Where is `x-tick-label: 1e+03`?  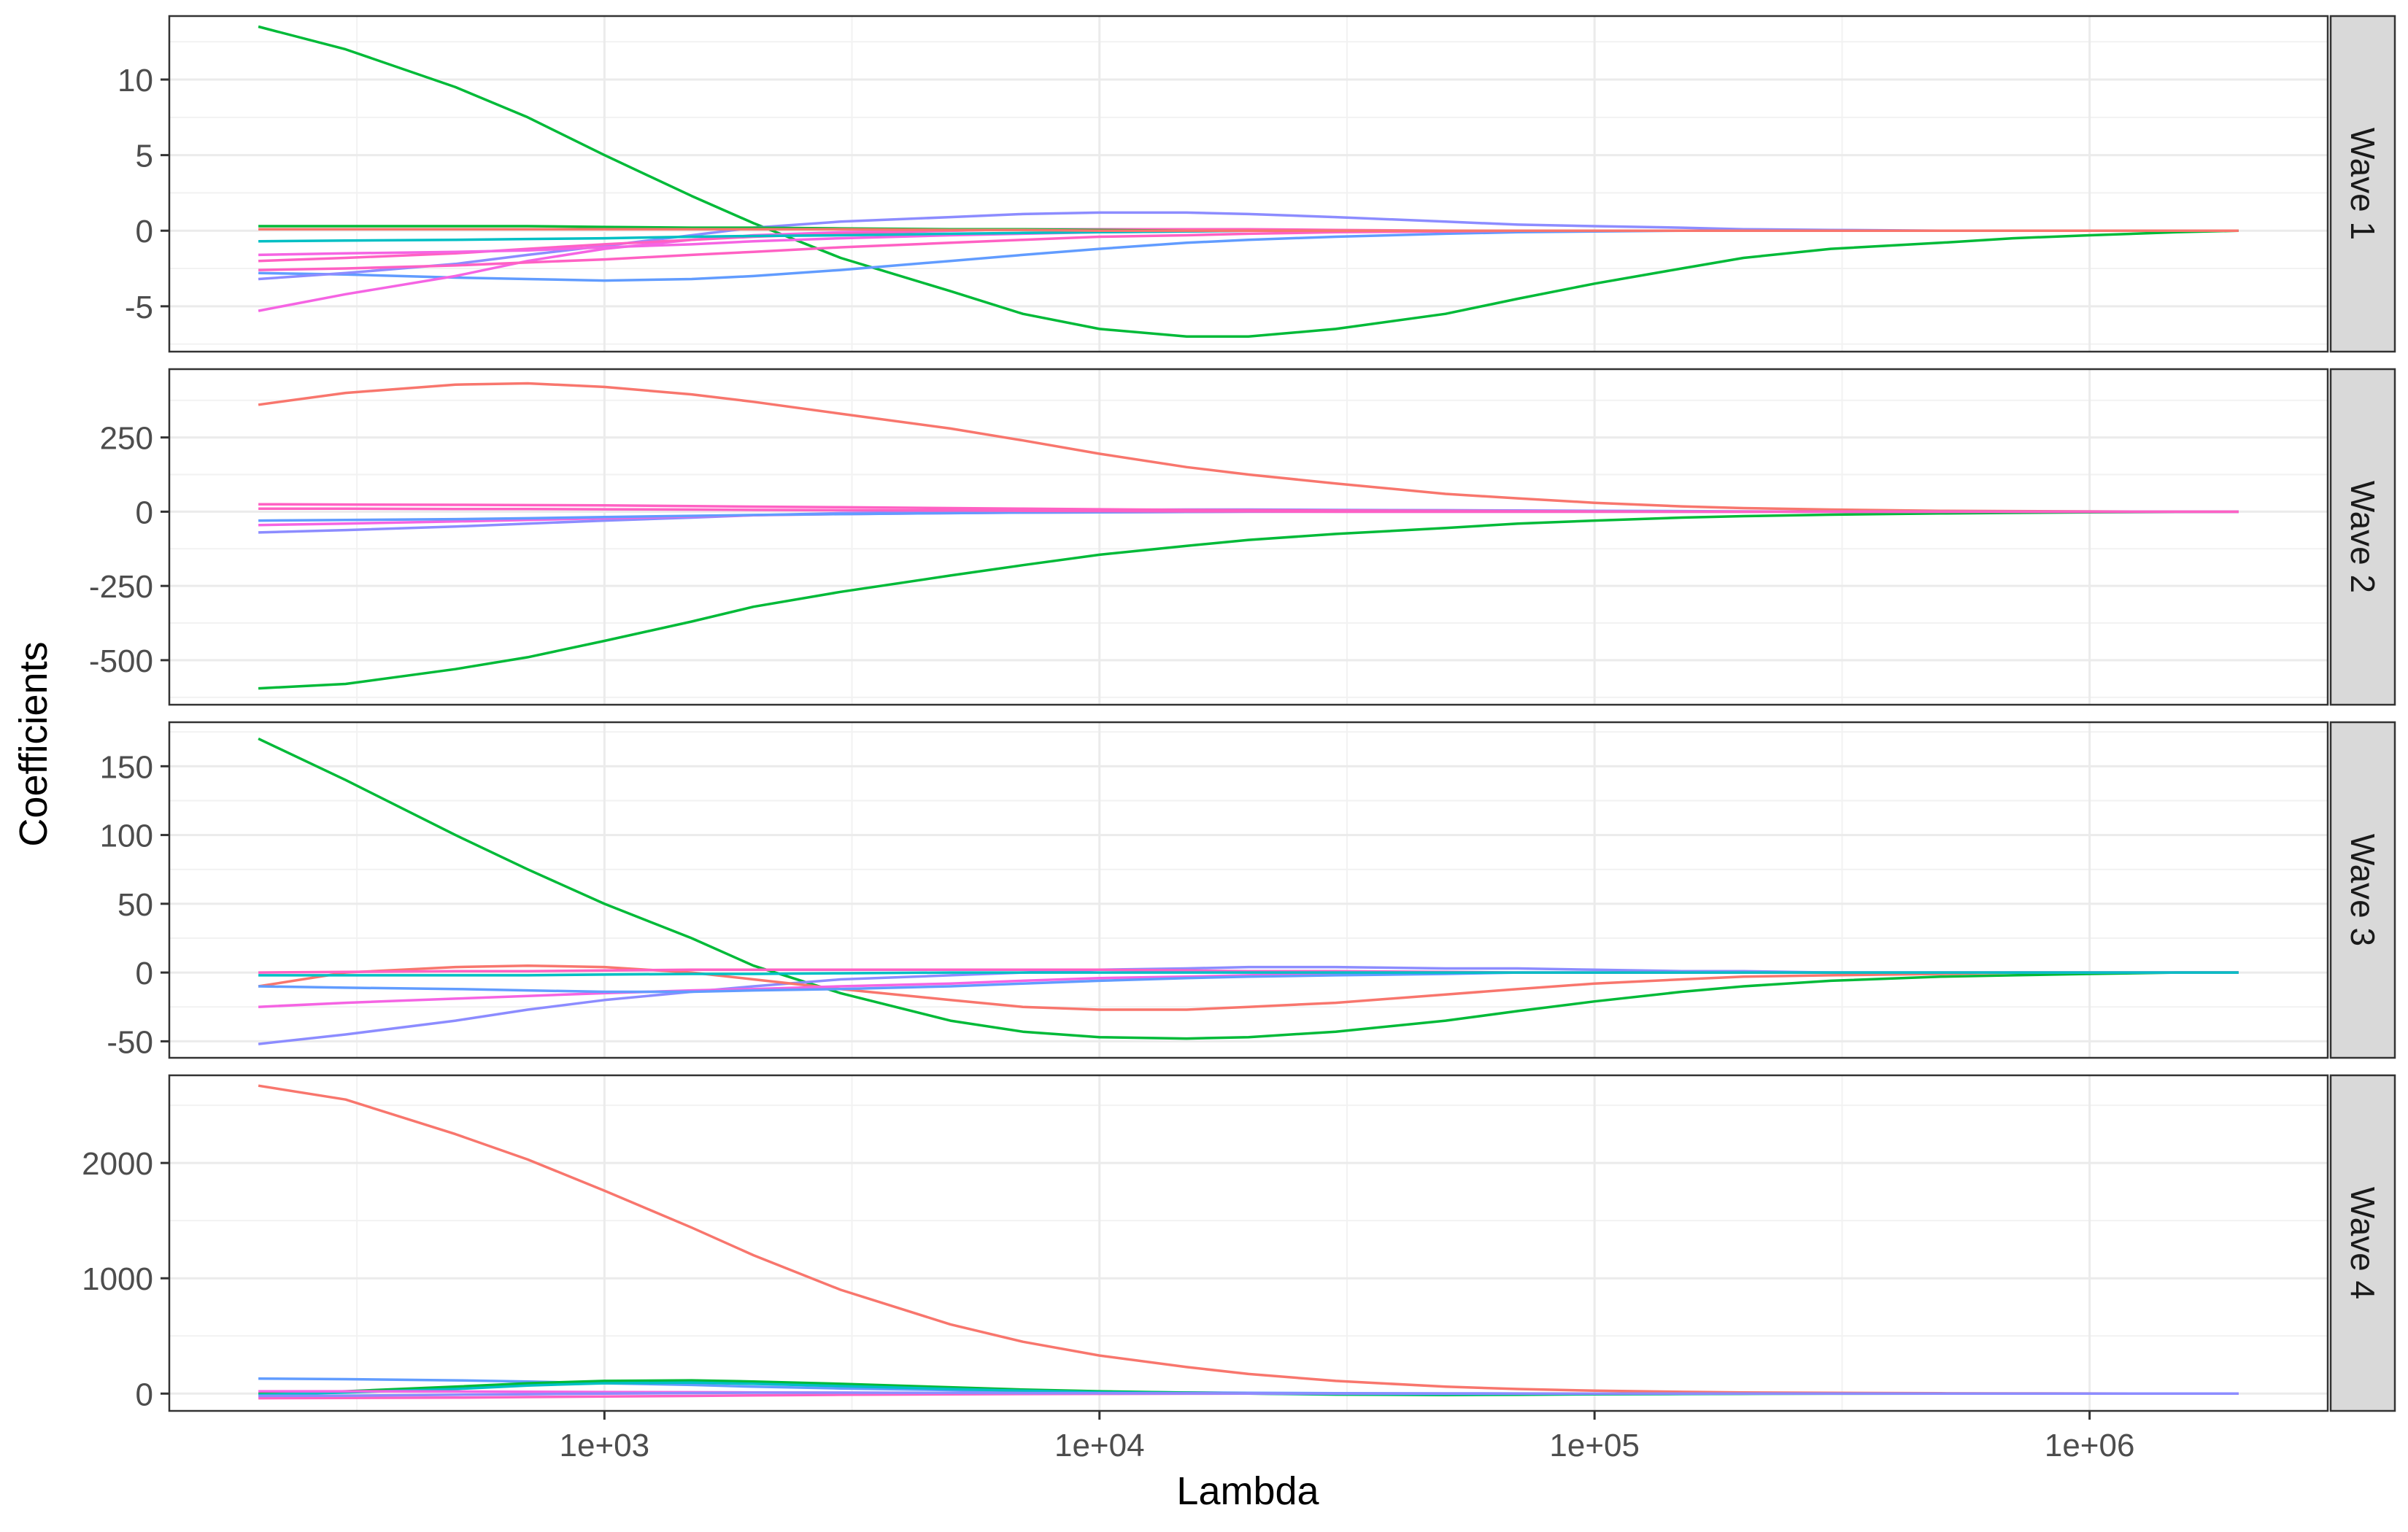 x-tick-label: 1e+03 is located at coordinates (605, 1446).